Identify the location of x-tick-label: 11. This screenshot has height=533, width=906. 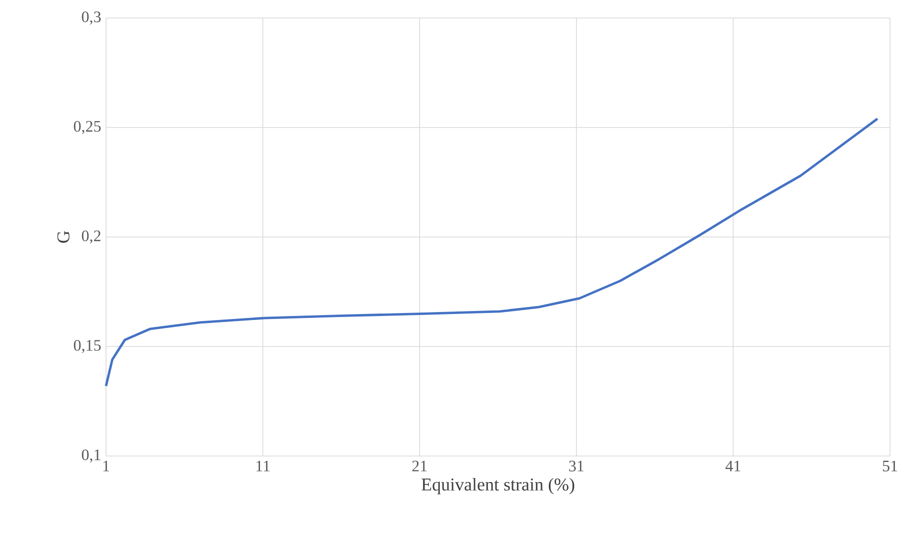
(263, 466).